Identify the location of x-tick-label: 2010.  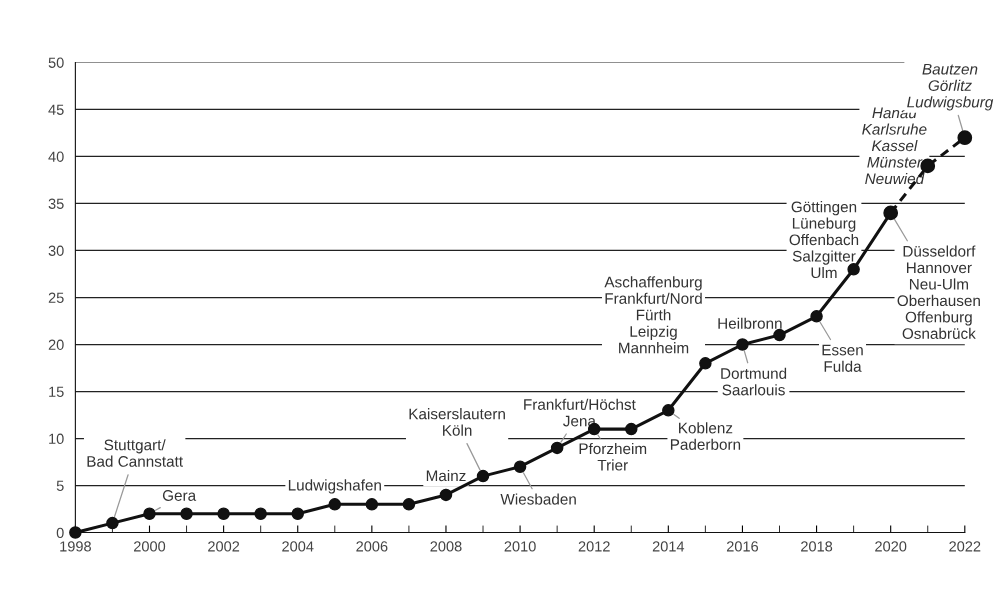
(520, 546).